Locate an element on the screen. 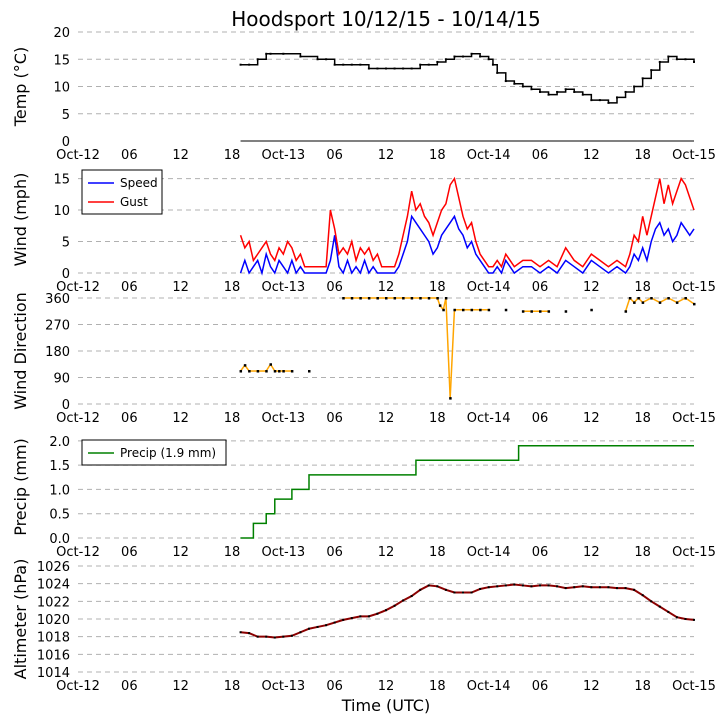 This screenshot has height=725, width=724. wind-legend-label: Speed is located at coordinates (139, 183).